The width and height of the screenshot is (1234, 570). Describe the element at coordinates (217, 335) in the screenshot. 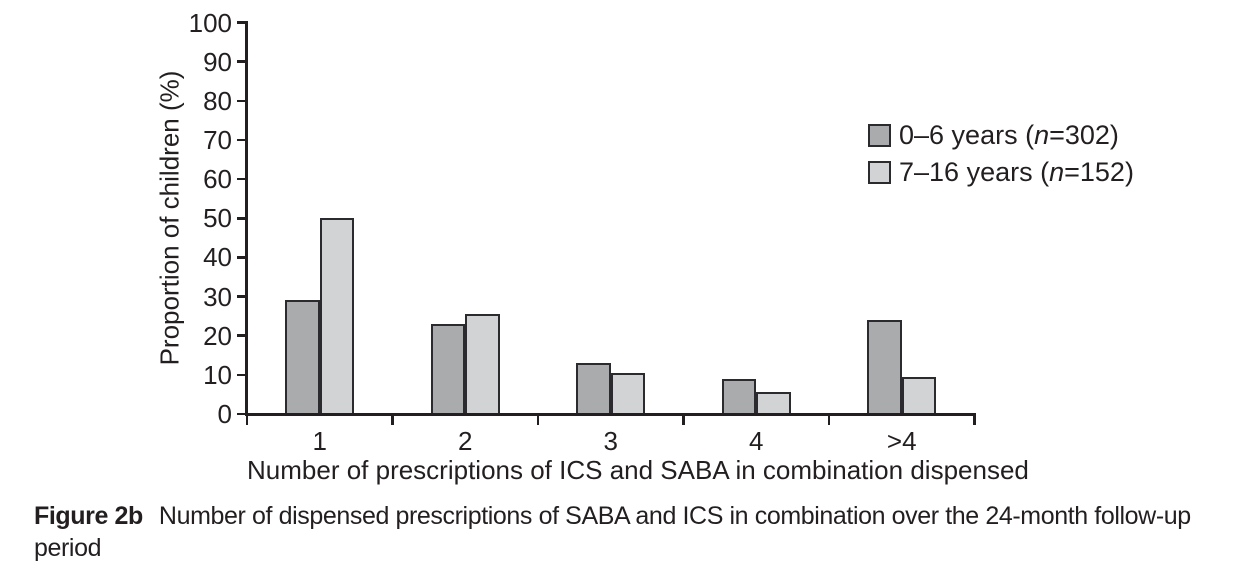

I see `y-axis-tick-label: 20` at that location.